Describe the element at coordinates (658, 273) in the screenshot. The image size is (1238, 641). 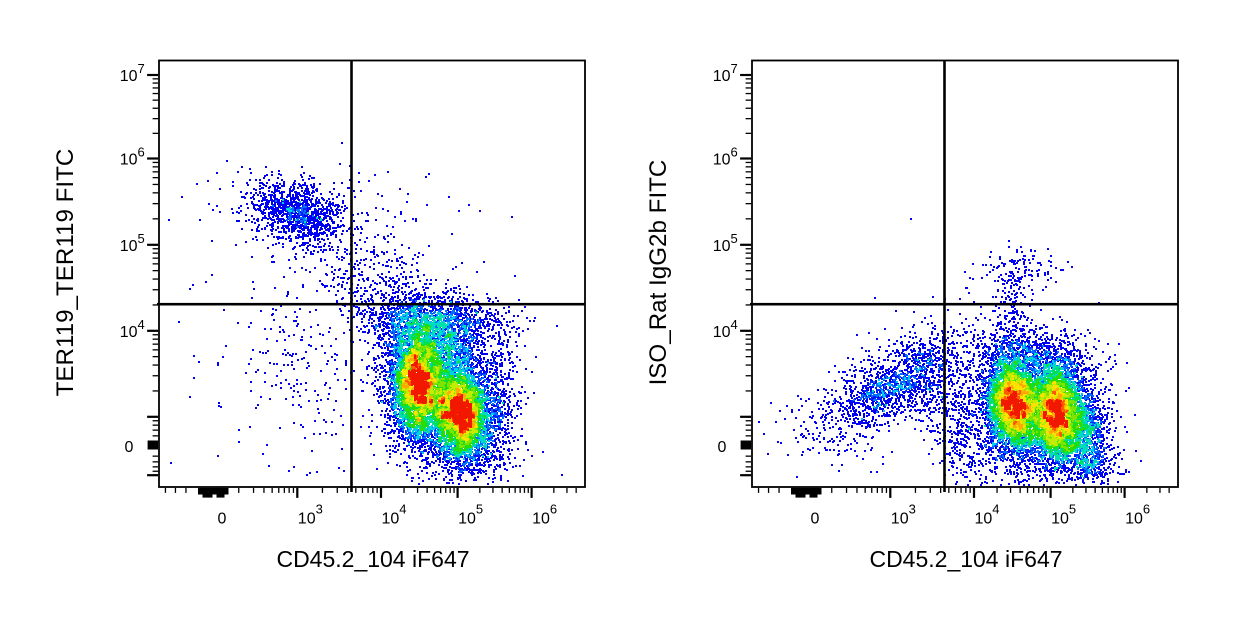
I see `svg-text: ISO_Rat IgG2b FITC` at that location.